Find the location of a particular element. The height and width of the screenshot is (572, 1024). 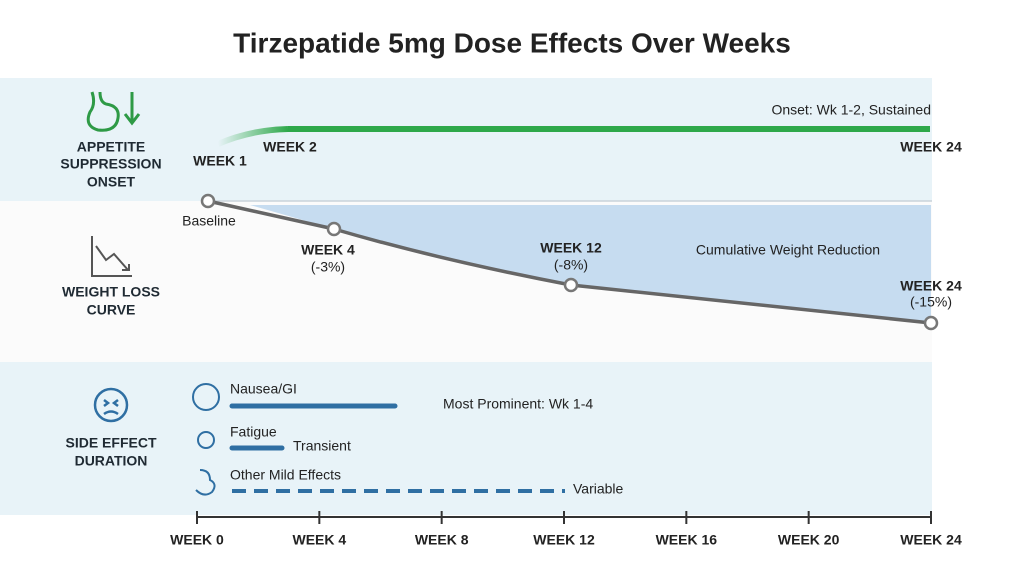

appetite-note: Onset: Wk 1-2, Sustained is located at coordinates (851, 110).